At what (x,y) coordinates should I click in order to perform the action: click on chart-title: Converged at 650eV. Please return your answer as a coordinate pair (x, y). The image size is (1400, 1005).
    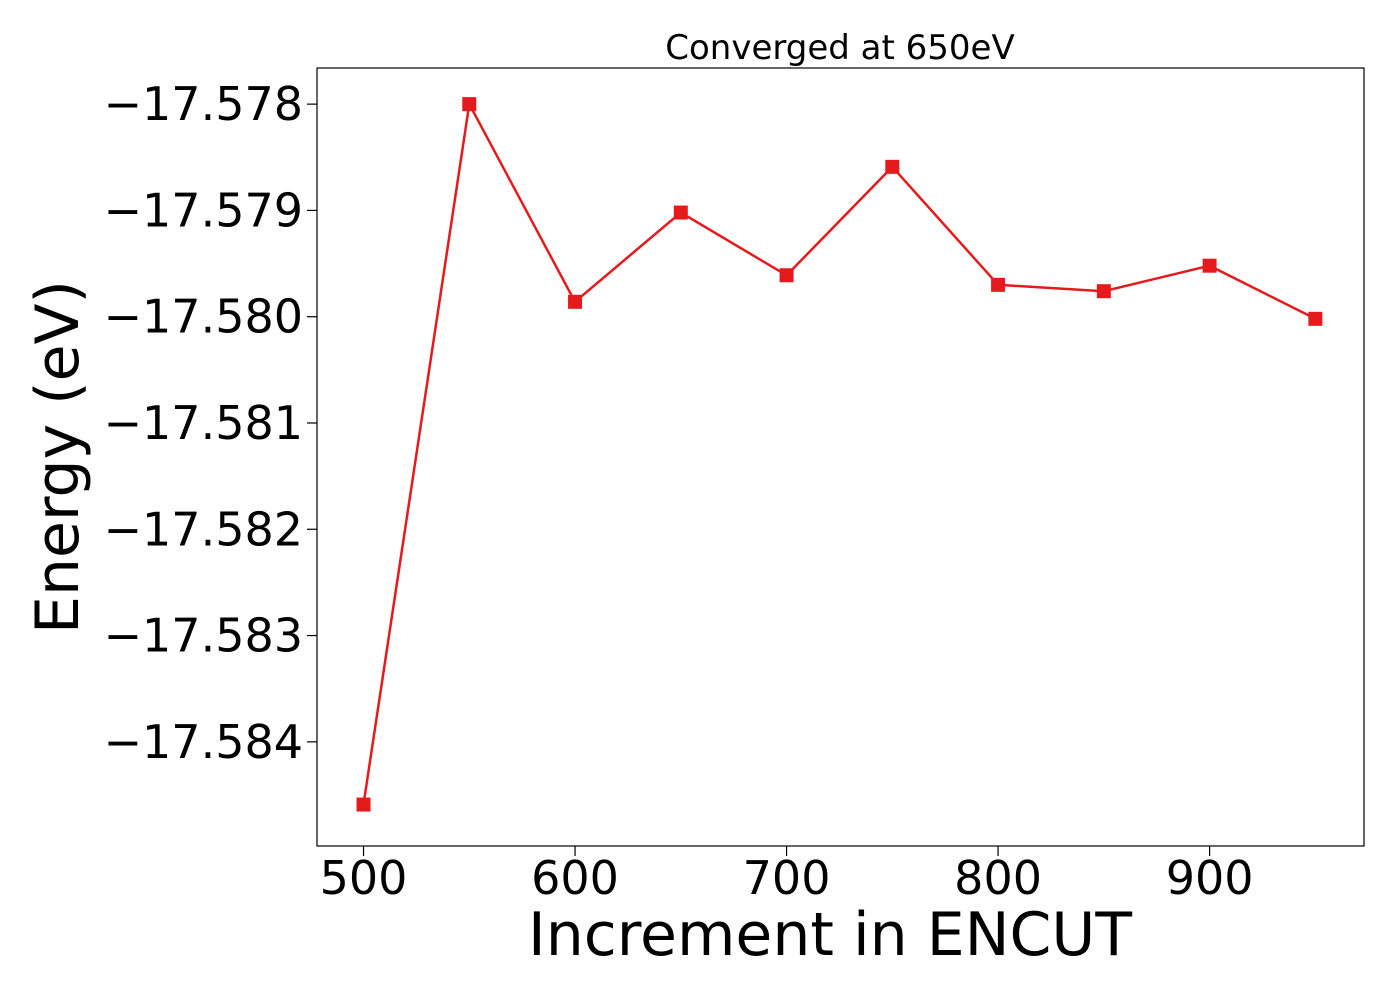
    Looking at the image, I should click on (839, 48).